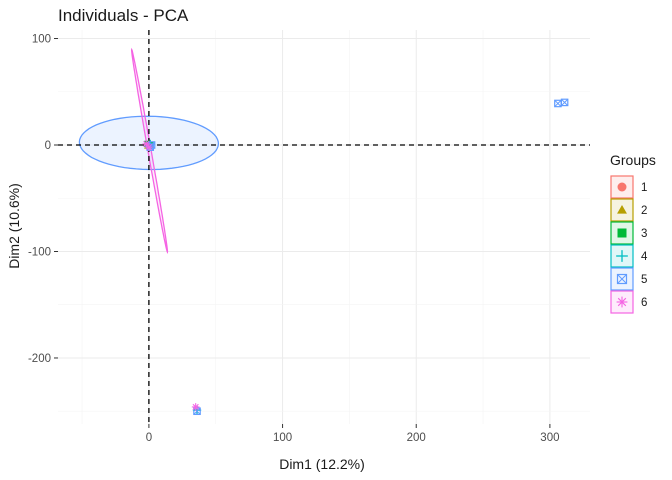  What do you see at coordinates (416, 438) in the screenshot?
I see `x-tick-label: 200` at bounding box center [416, 438].